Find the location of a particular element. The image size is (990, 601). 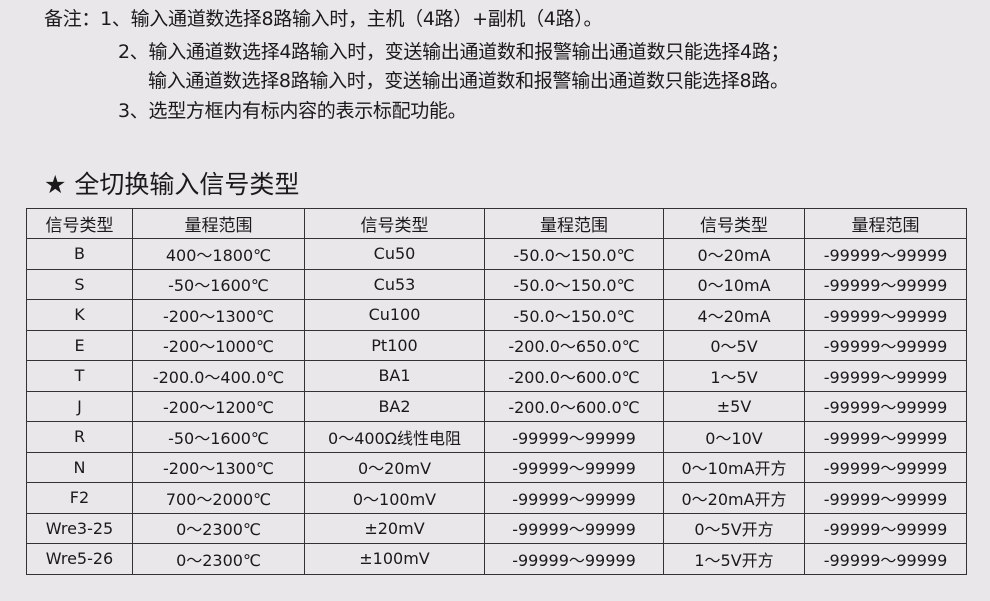

table-cell: B is located at coordinates (79, 254).